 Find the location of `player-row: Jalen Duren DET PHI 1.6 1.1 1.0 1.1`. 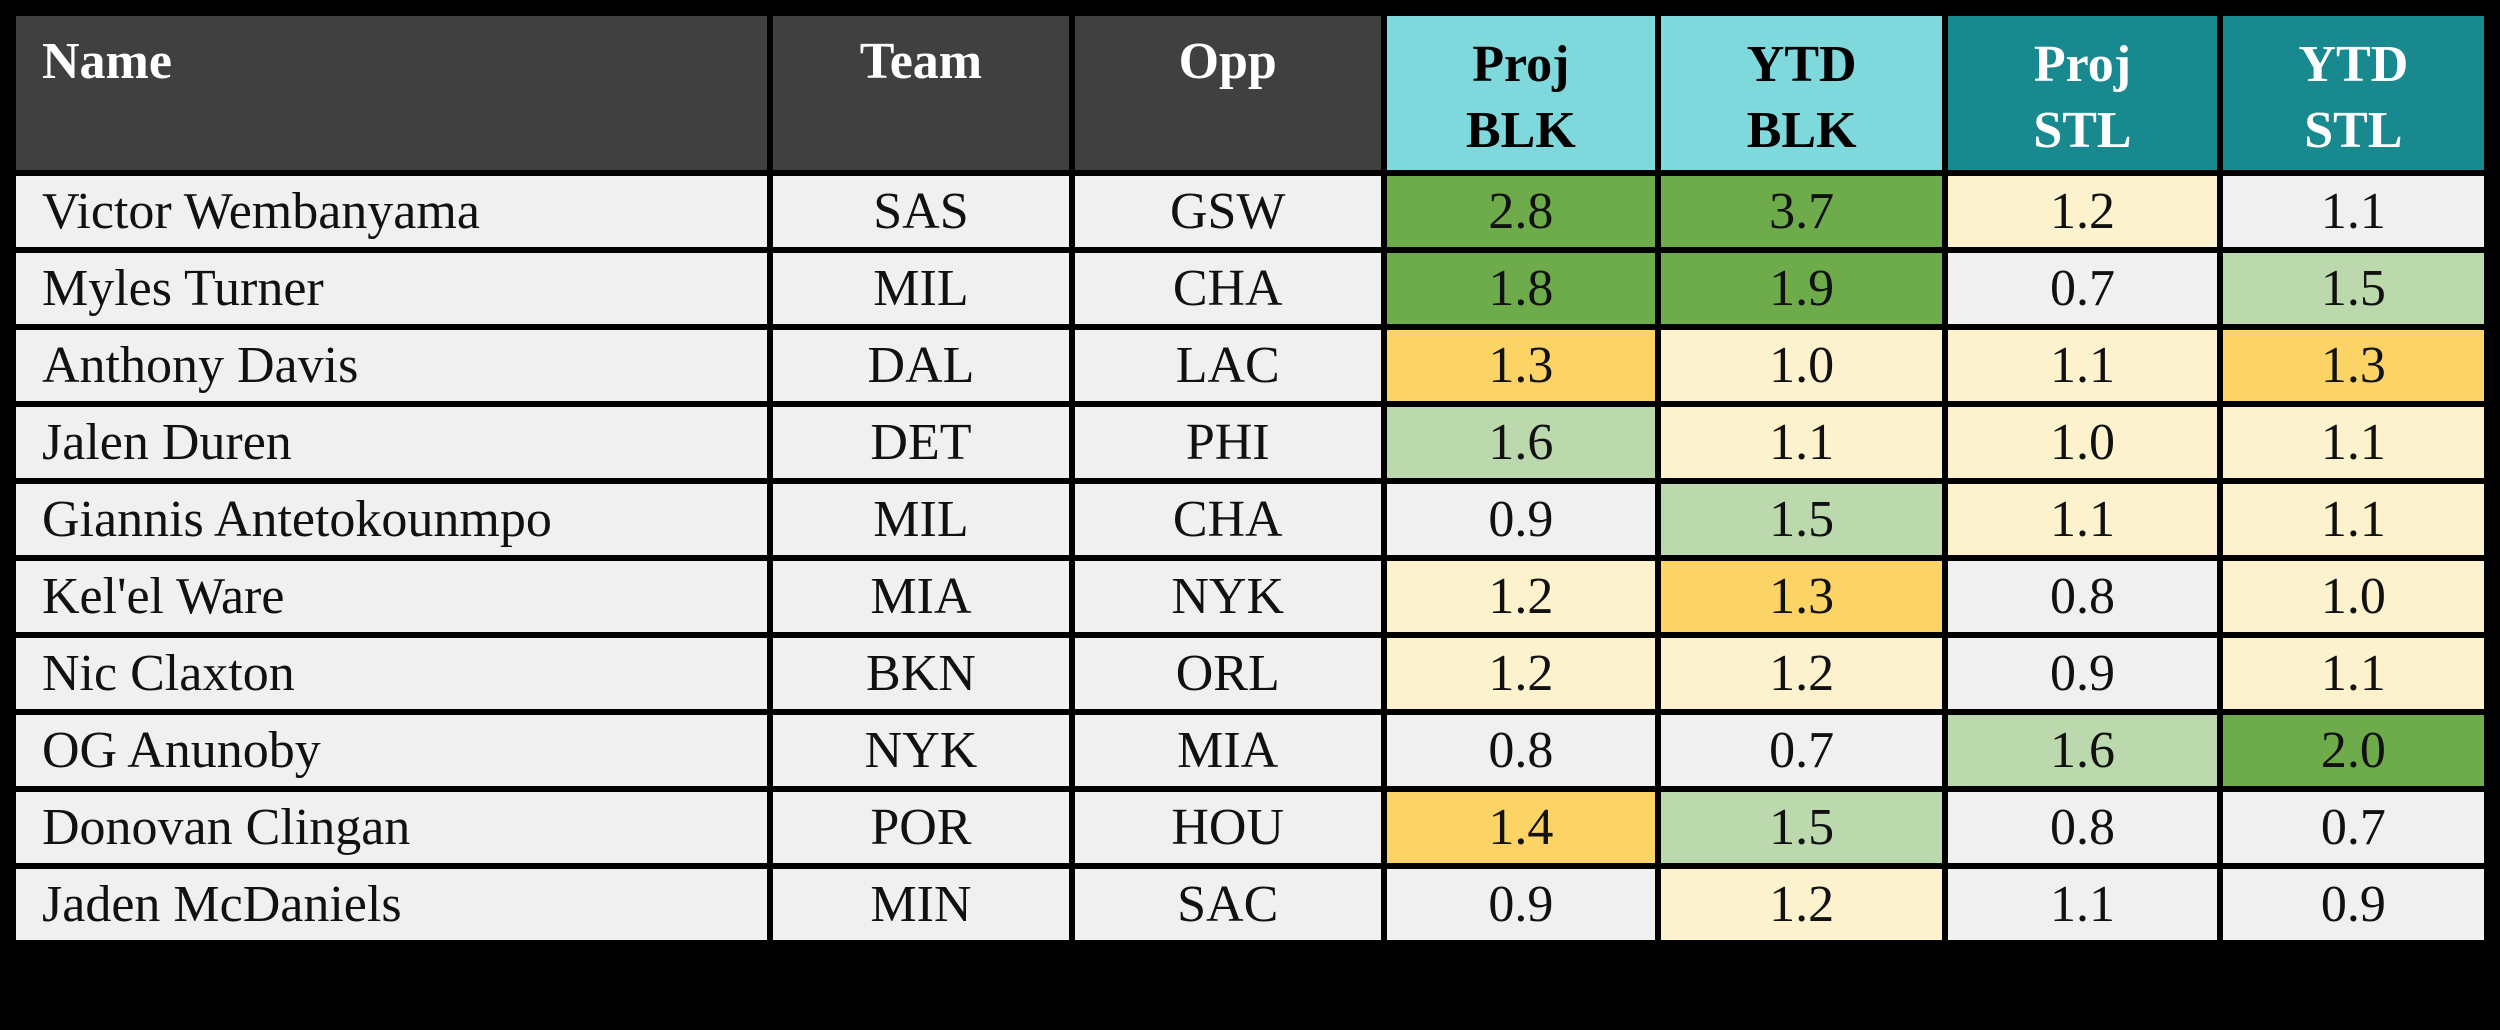

player-row: Jalen Duren DET PHI 1.6 1.1 1.0 1.1 is located at coordinates (1250, 442).